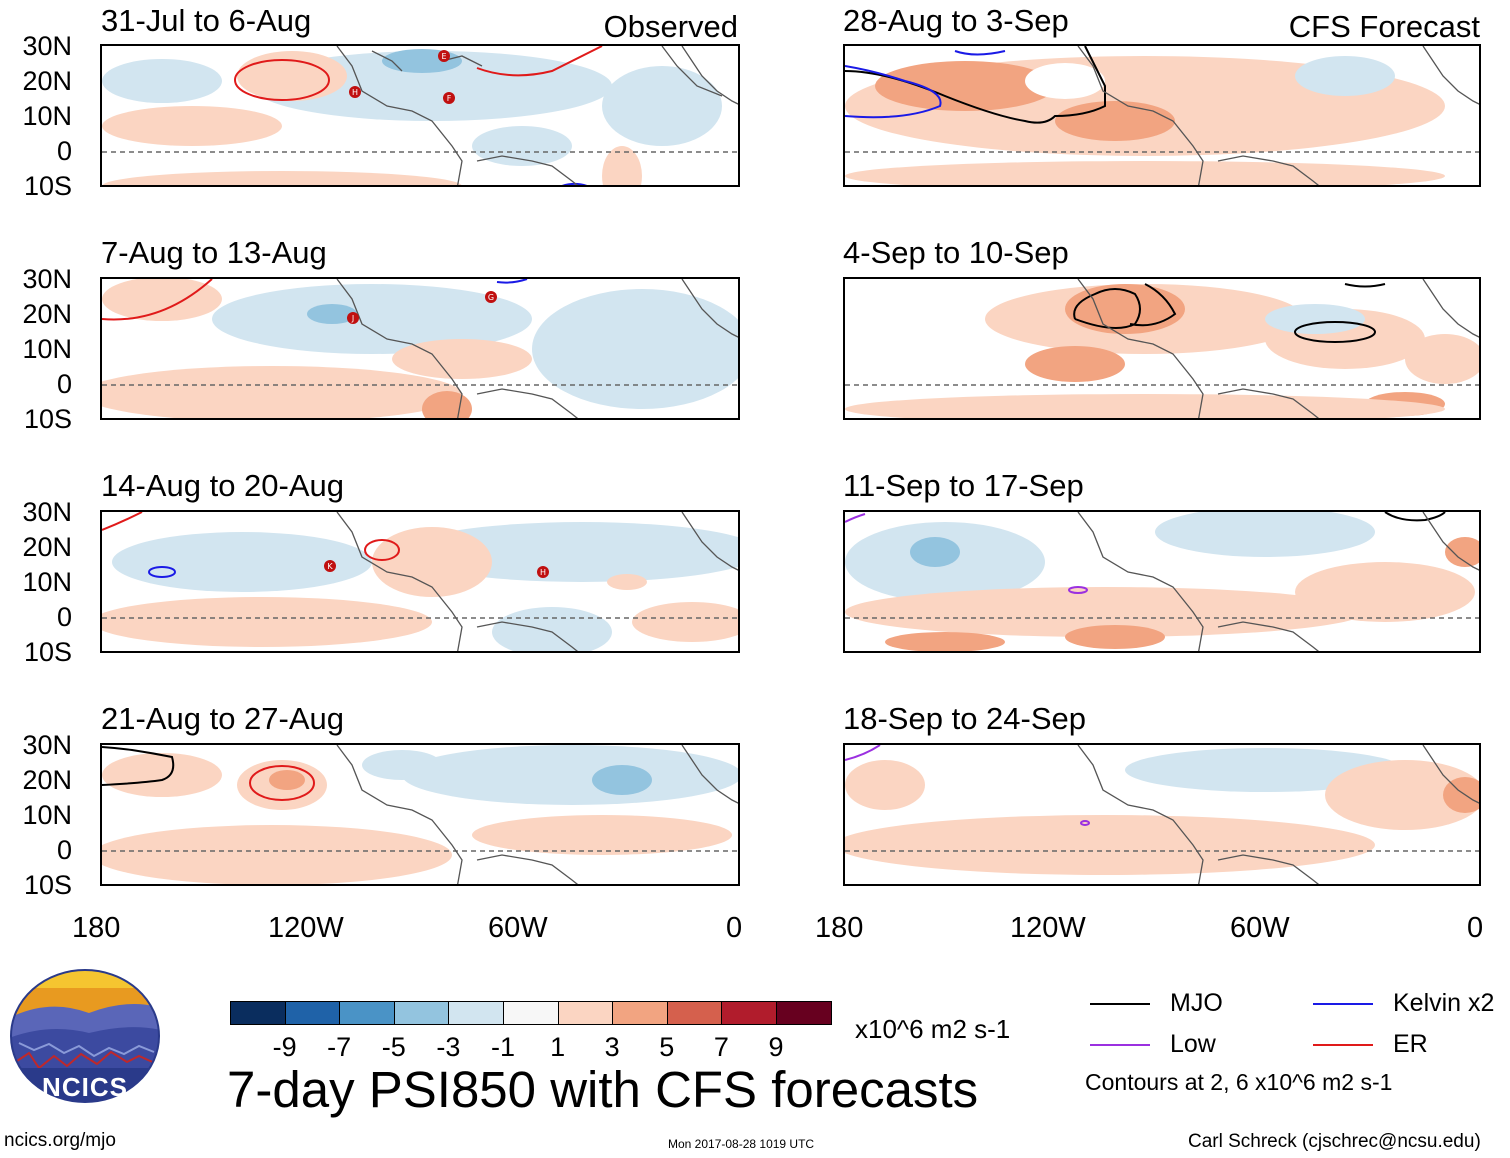 This screenshot has height=1158, width=1510. I want to click on footer-timestamp: Mon 2017-08-28 1019 UTC, so click(741, 1144).